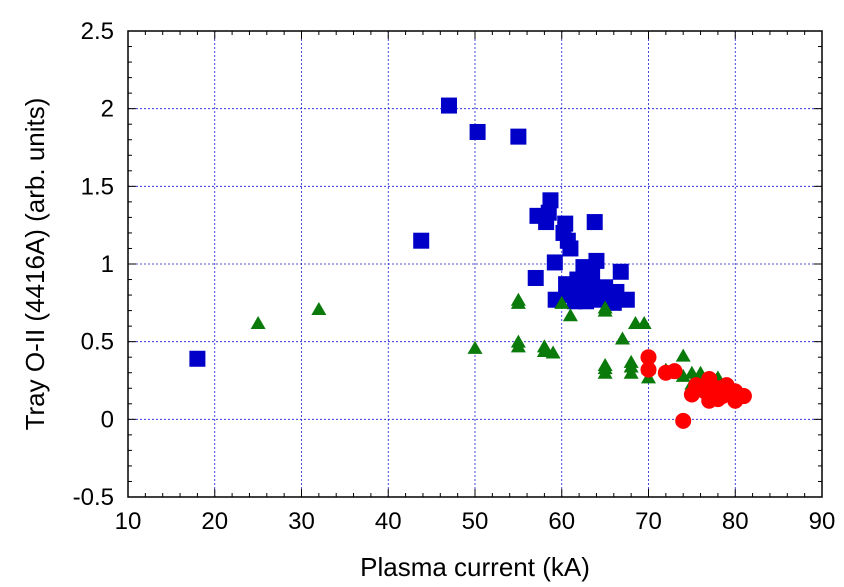 The height and width of the screenshot is (587, 844). I want to click on y-axis-title: Tray O-II (4416A) (arb. units), so click(35, 264).